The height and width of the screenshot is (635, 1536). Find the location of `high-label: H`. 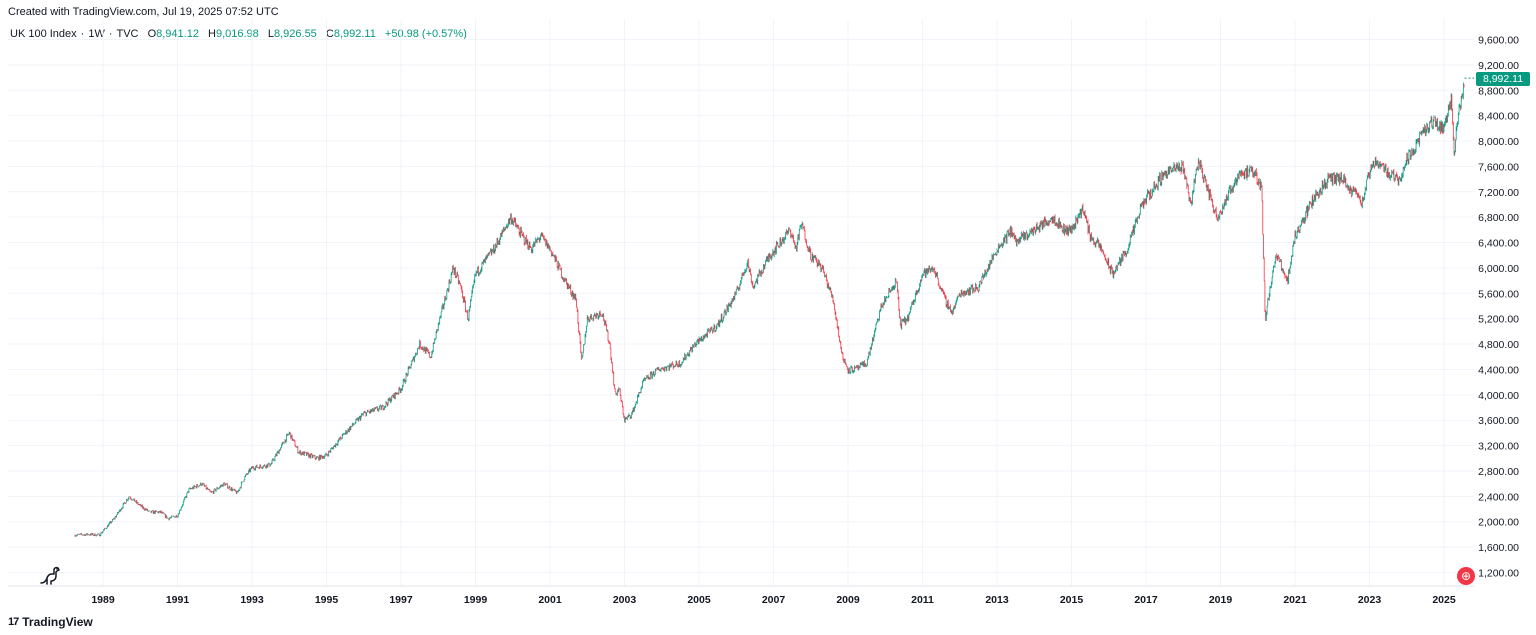

high-label: H is located at coordinates (212, 34).